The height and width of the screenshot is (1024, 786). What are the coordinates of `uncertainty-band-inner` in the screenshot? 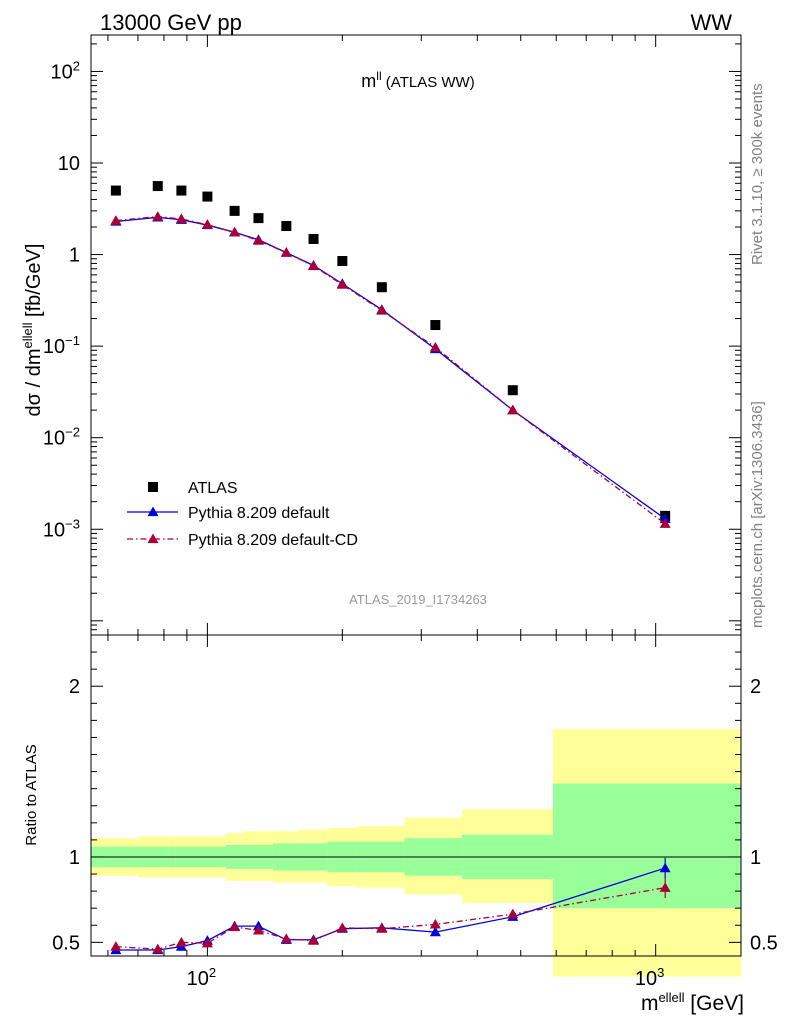 It's located at (646, 846).